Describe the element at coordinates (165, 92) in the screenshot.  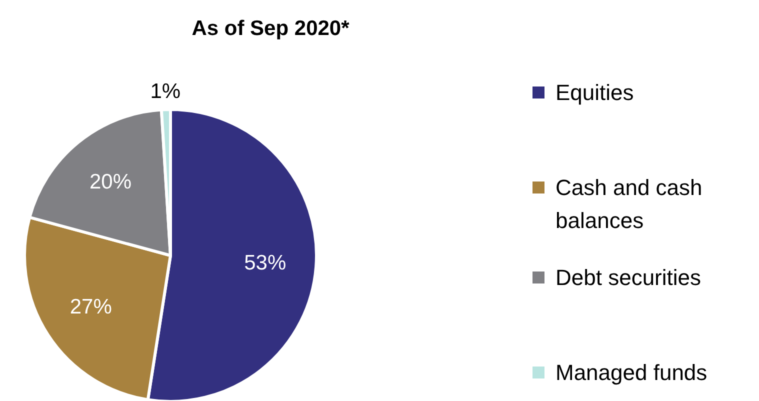
I see `data-label: 1%` at that location.